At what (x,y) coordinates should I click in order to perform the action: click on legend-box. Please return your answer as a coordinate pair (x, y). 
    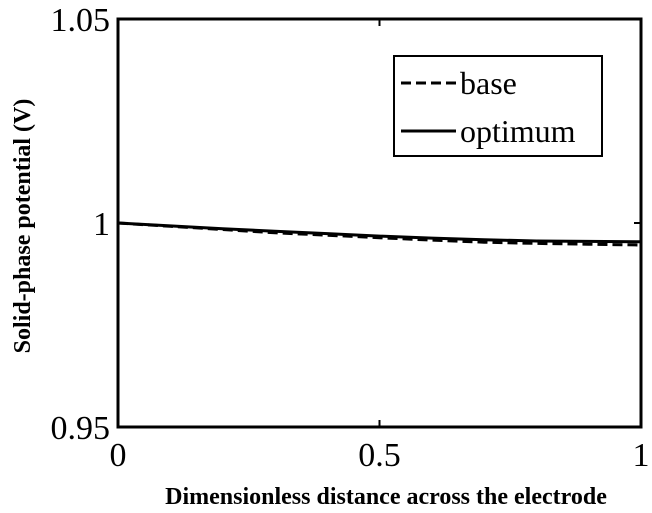
    Looking at the image, I should click on (498, 106).